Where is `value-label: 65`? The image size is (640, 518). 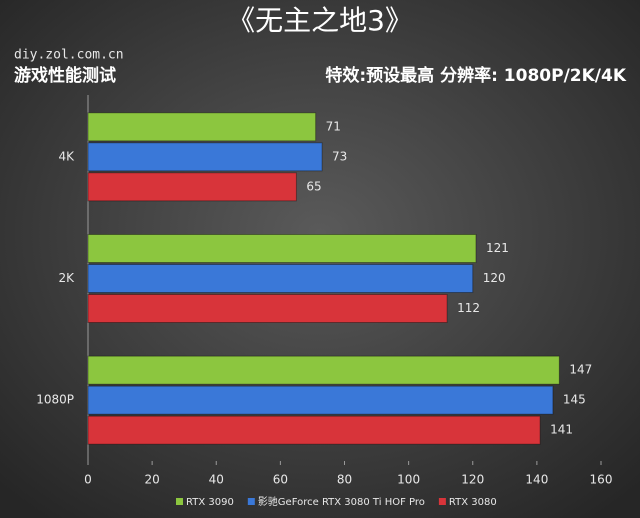 value-label: 65 is located at coordinates (313, 186).